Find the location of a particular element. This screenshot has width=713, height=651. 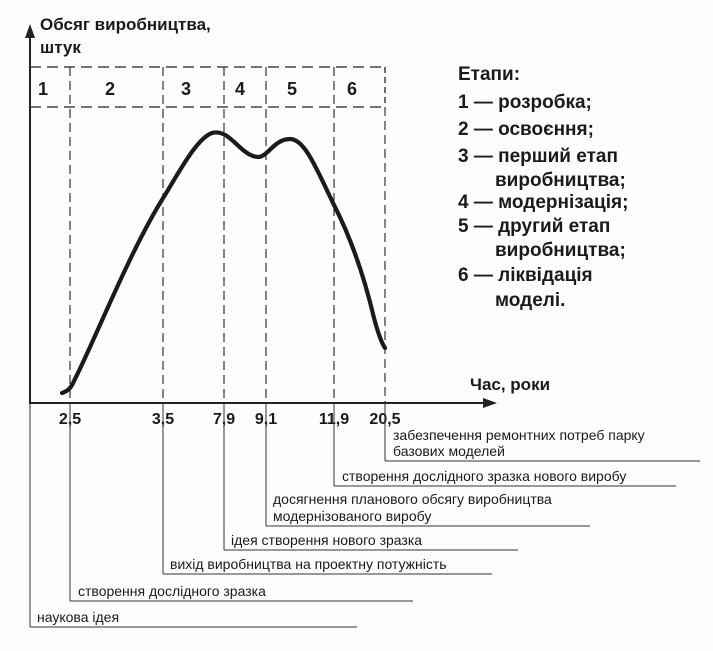

legend-title: Етапи: is located at coordinates (489, 74).